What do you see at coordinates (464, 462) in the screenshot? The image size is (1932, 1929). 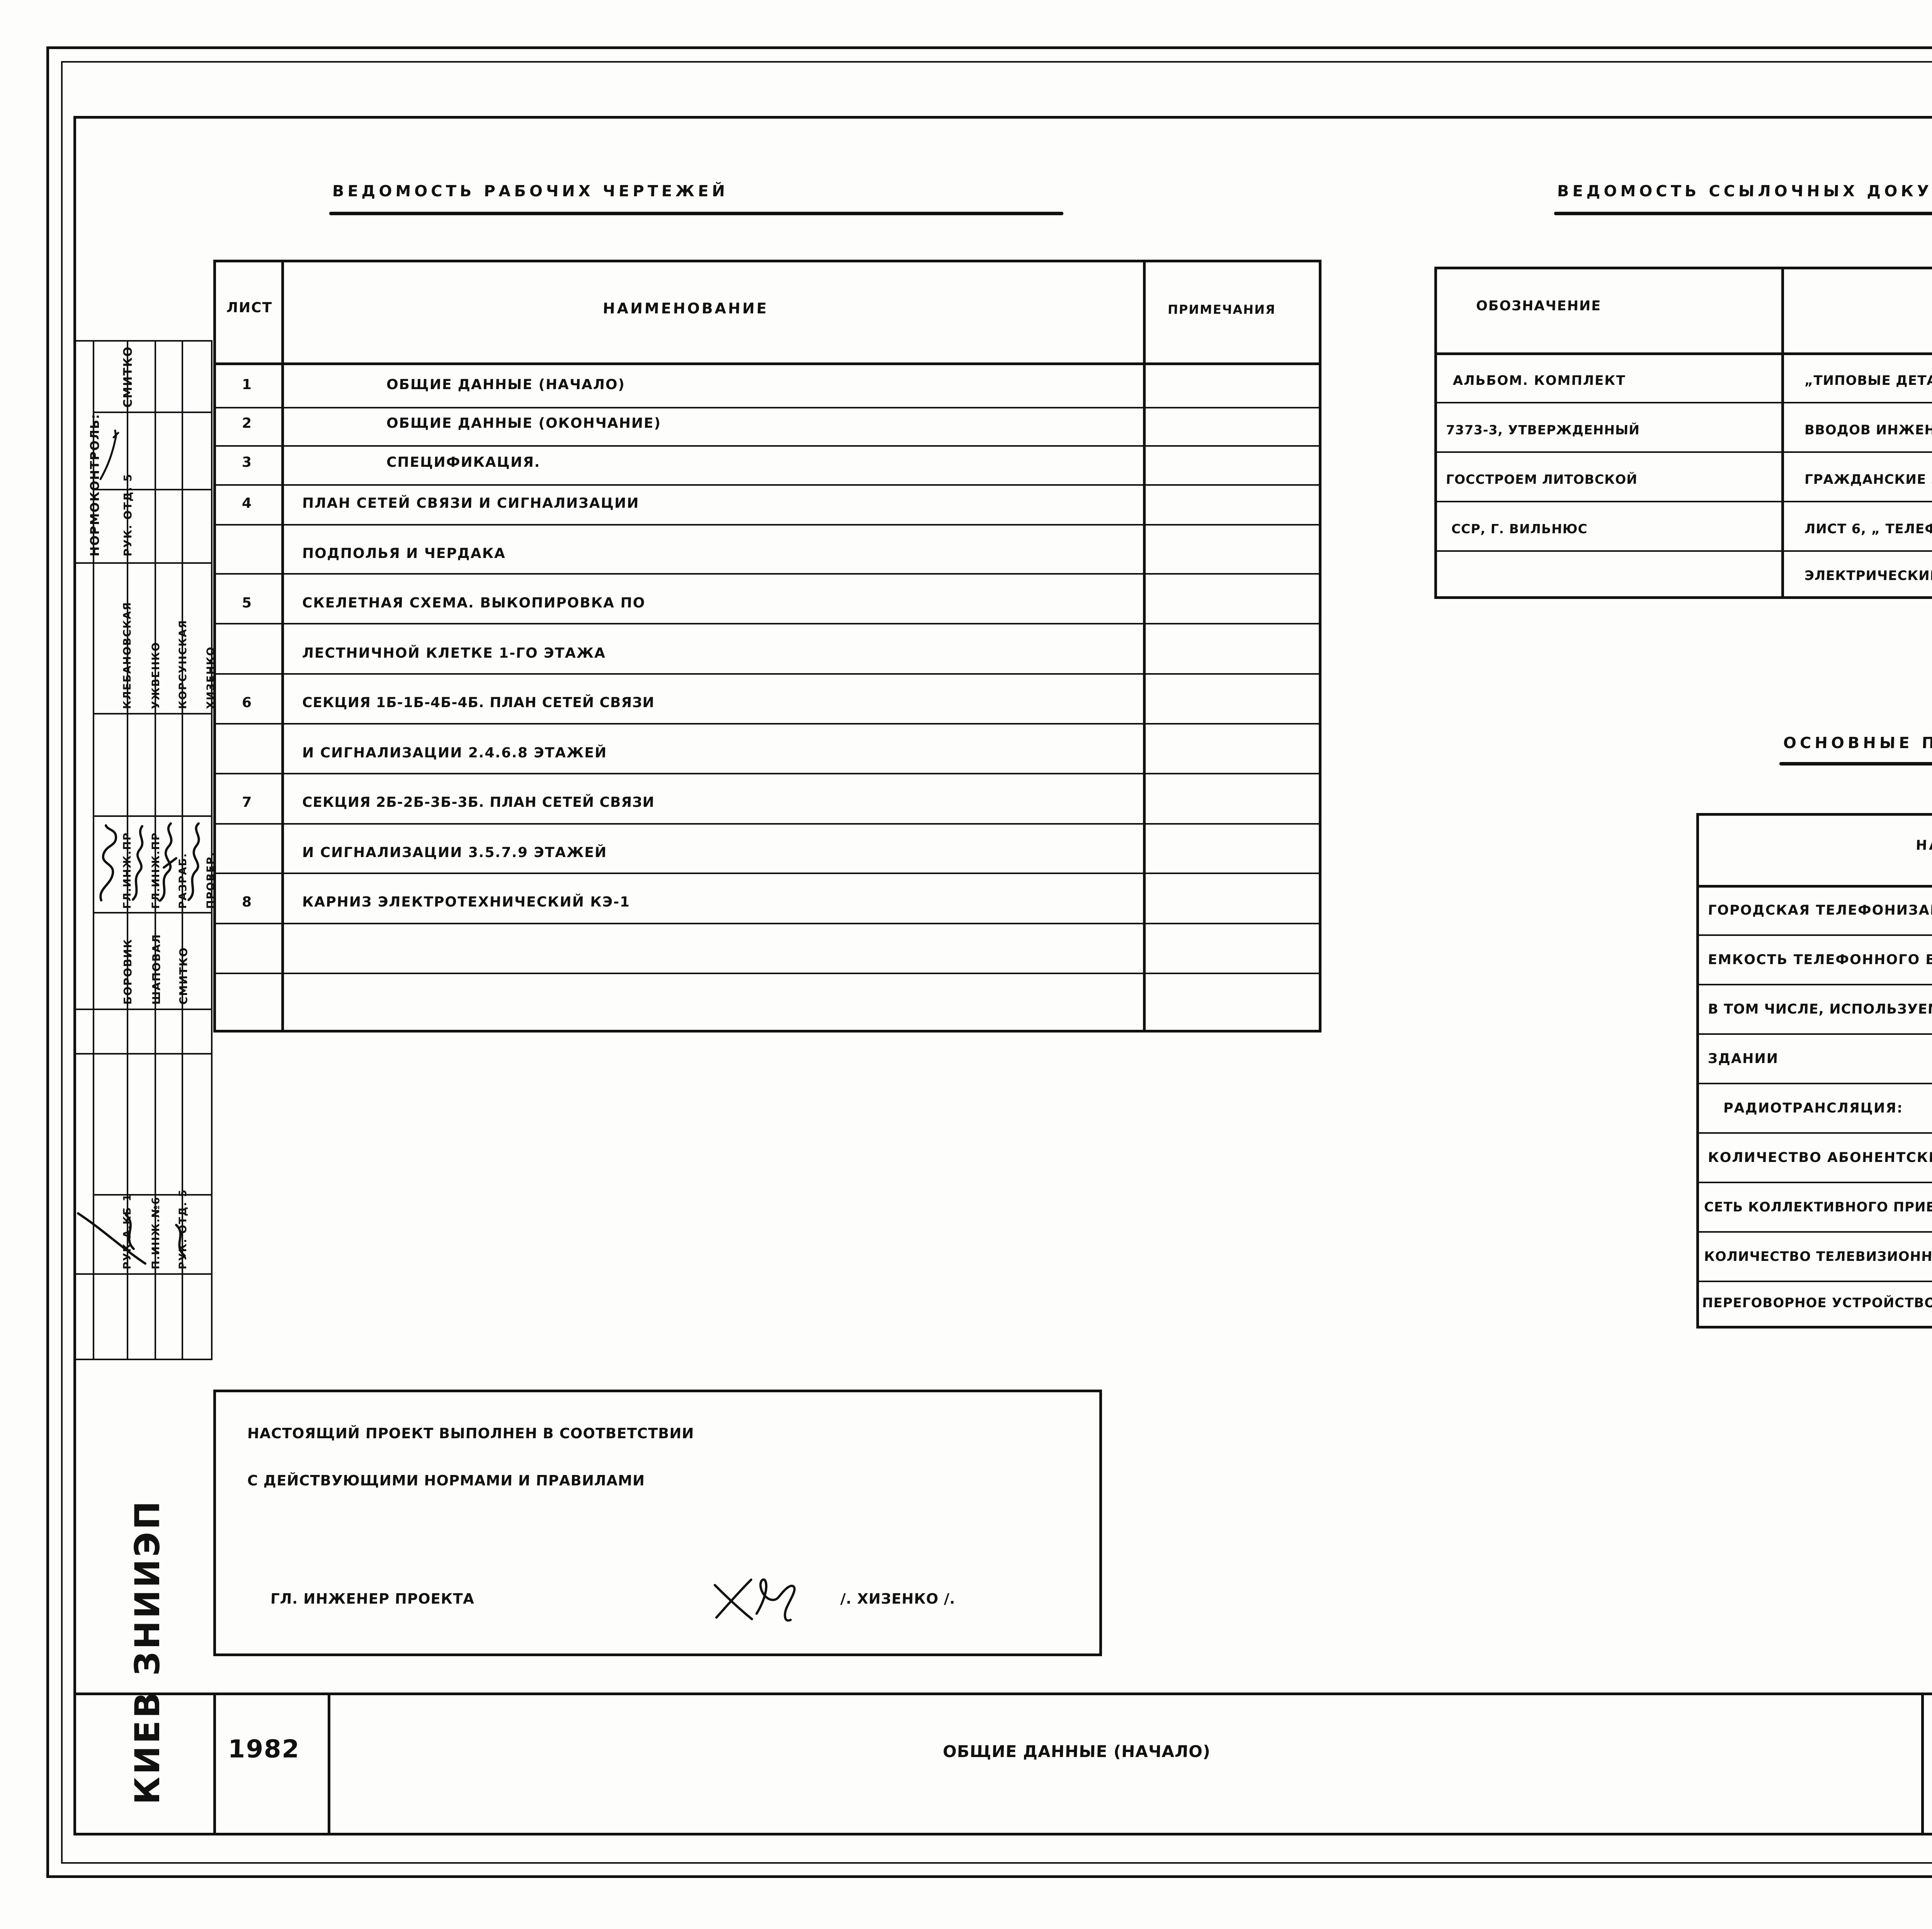 I see `table-row: Спецификация.` at bounding box center [464, 462].